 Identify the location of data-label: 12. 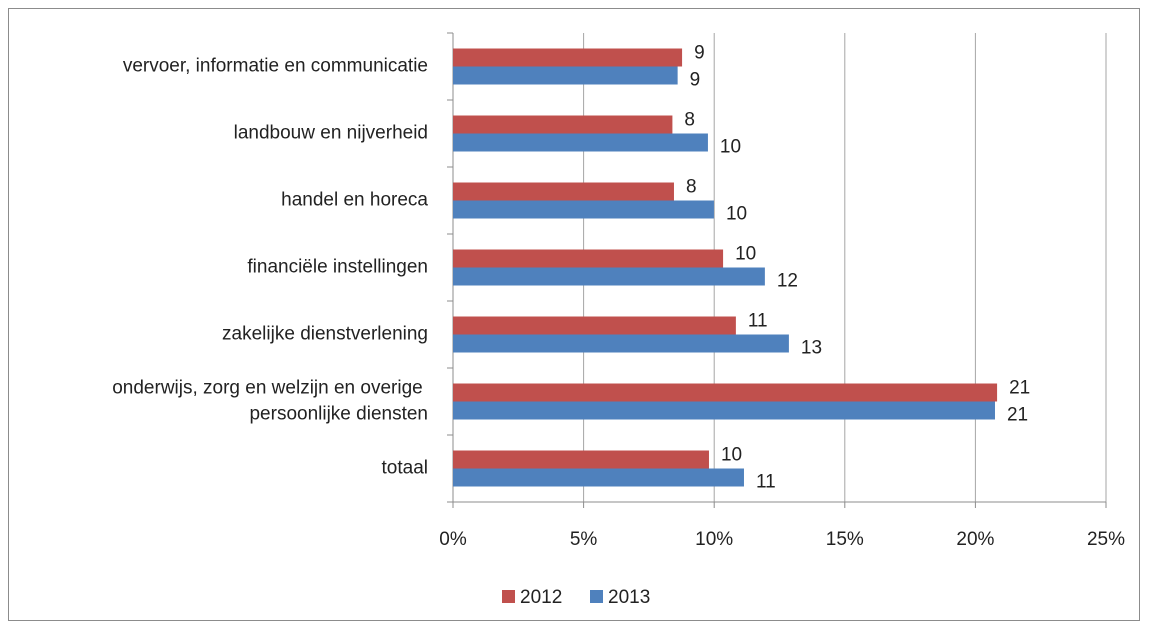
(787, 281).